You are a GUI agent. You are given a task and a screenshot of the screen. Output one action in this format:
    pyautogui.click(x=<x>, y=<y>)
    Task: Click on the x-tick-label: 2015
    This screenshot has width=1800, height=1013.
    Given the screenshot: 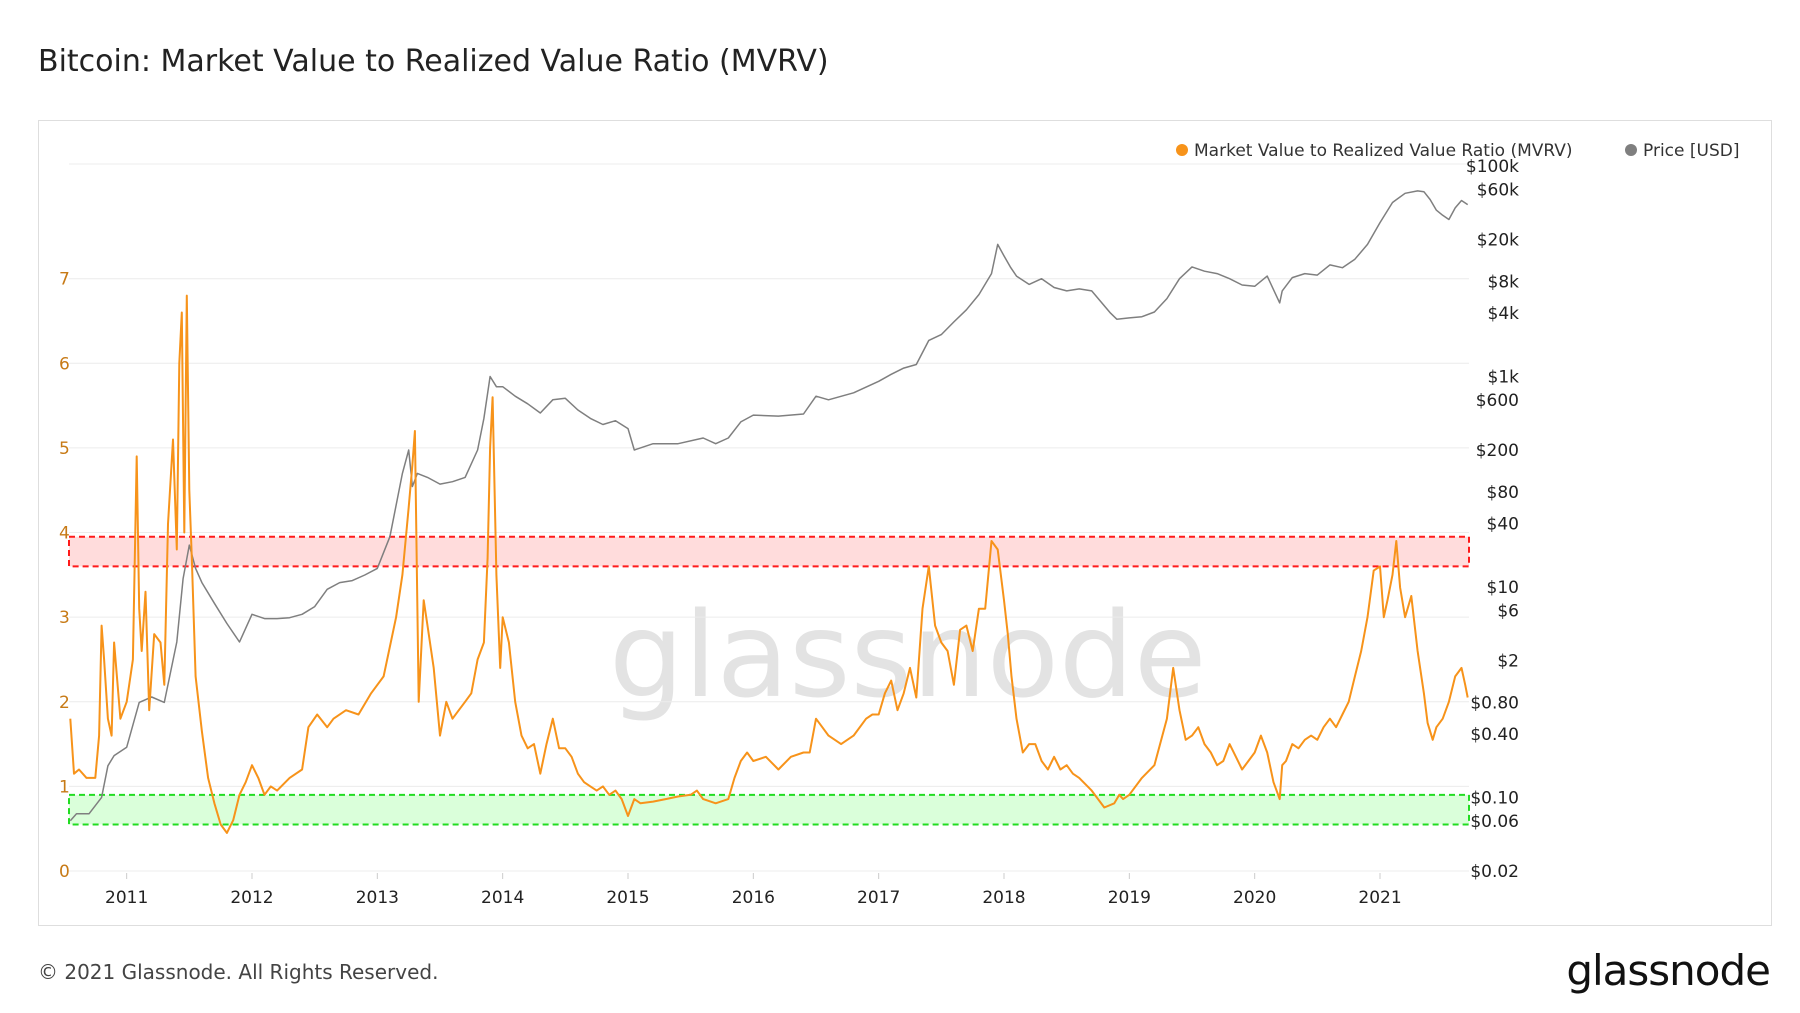 What is the action you would take?
    pyautogui.click(x=627, y=898)
    